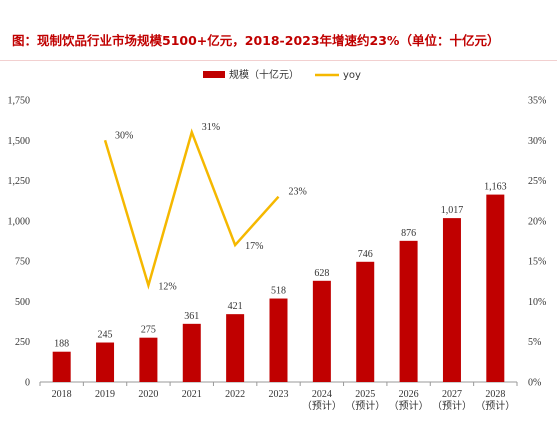 This screenshot has width=557, height=429. What do you see at coordinates (452, 394) in the screenshot?
I see `x-axis-tick-label: 2027` at bounding box center [452, 394].